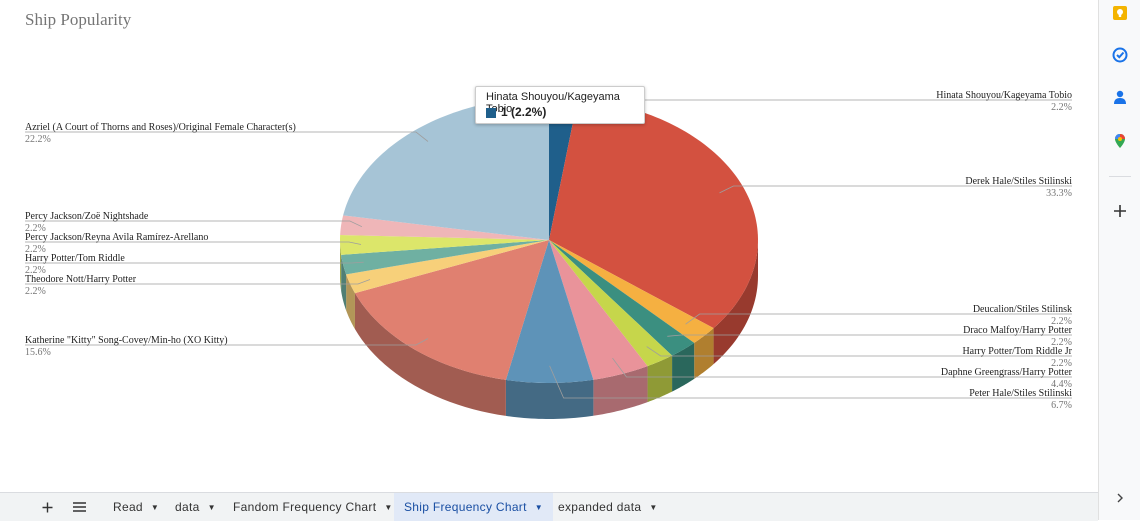 This screenshot has height=521, width=1140. What do you see at coordinates (549, 311) in the screenshot?
I see `pie-slice-peter-hale-stiles-stilinski` at bounding box center [549, 311].